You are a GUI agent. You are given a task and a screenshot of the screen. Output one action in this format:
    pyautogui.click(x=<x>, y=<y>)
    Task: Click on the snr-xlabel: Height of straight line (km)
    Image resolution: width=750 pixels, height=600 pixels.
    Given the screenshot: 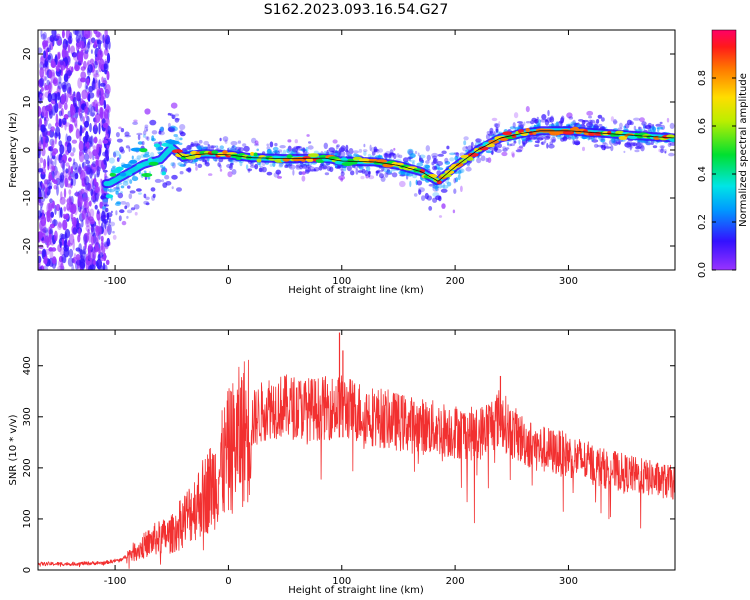 What is the action you would take?
    pyautogui.click(x=356, y=590)
    